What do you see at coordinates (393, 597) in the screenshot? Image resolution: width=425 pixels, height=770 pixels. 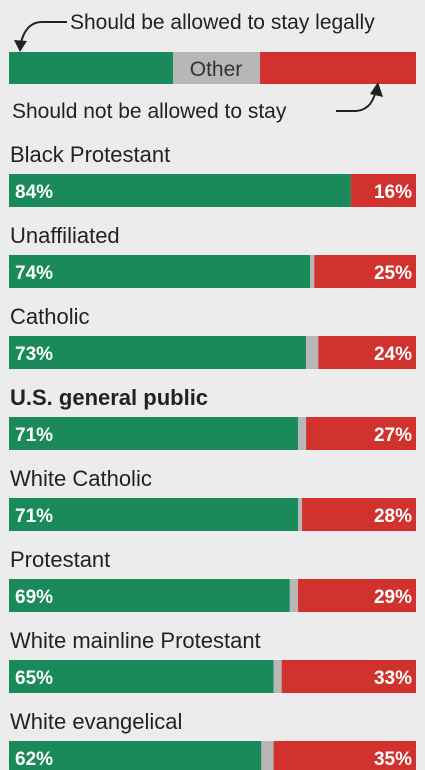 I see `value-label-not-stay: 29%` at bounding box center [393, 597].